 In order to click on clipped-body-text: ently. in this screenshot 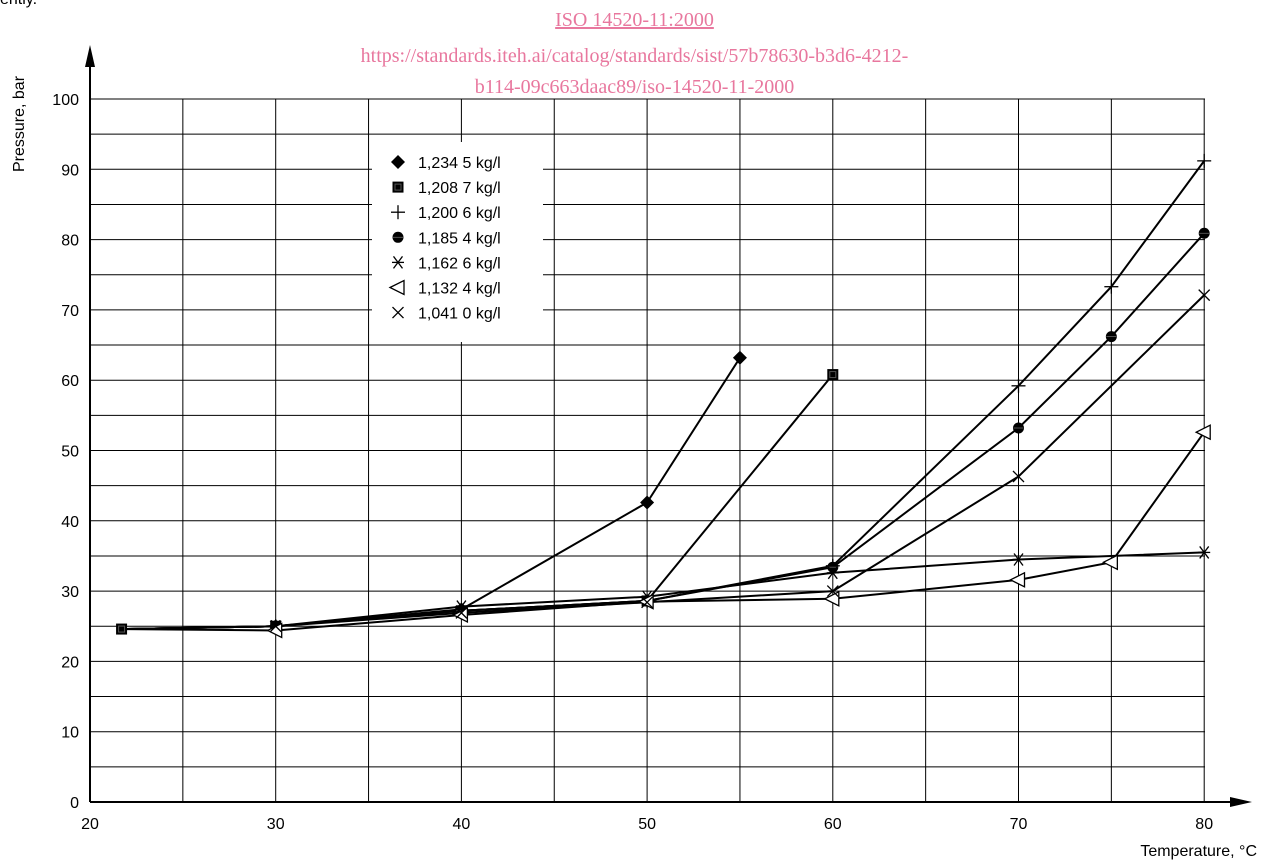, I will do `click(18, 4)`.